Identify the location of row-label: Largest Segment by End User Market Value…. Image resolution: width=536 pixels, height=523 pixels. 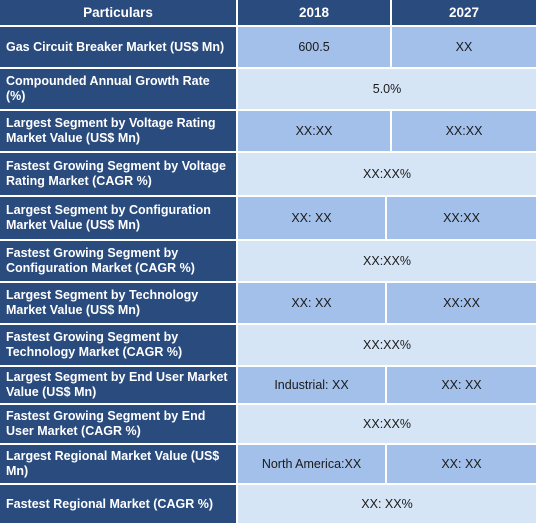
(118, 385).